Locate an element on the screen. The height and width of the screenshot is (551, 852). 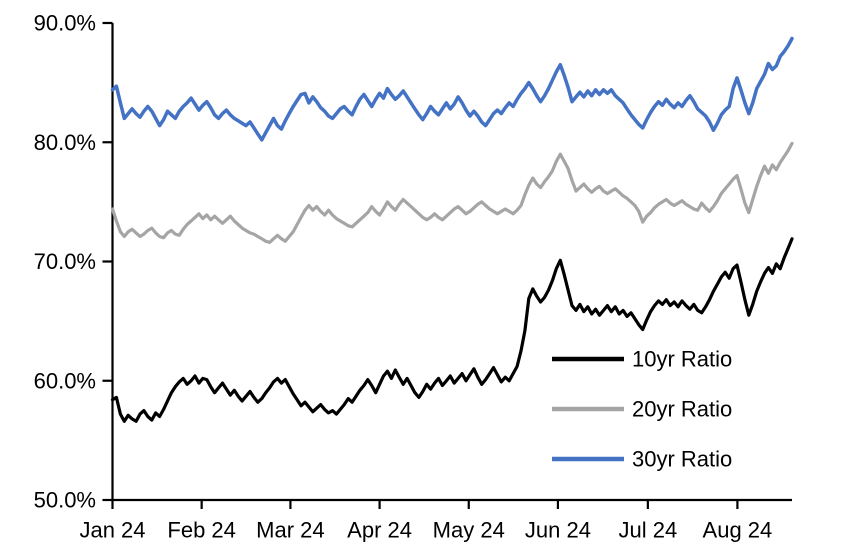
legend-item-20yr-ratio: 20yr Ratio is located at coordinates (642, 409).